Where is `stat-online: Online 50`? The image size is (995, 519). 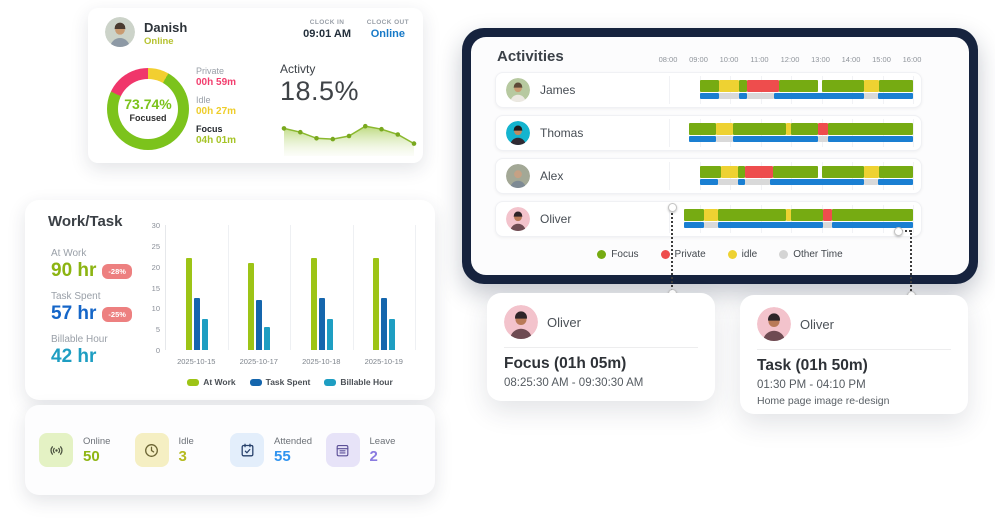
stat-online: Online 50 is located at coordinates (87, 450).